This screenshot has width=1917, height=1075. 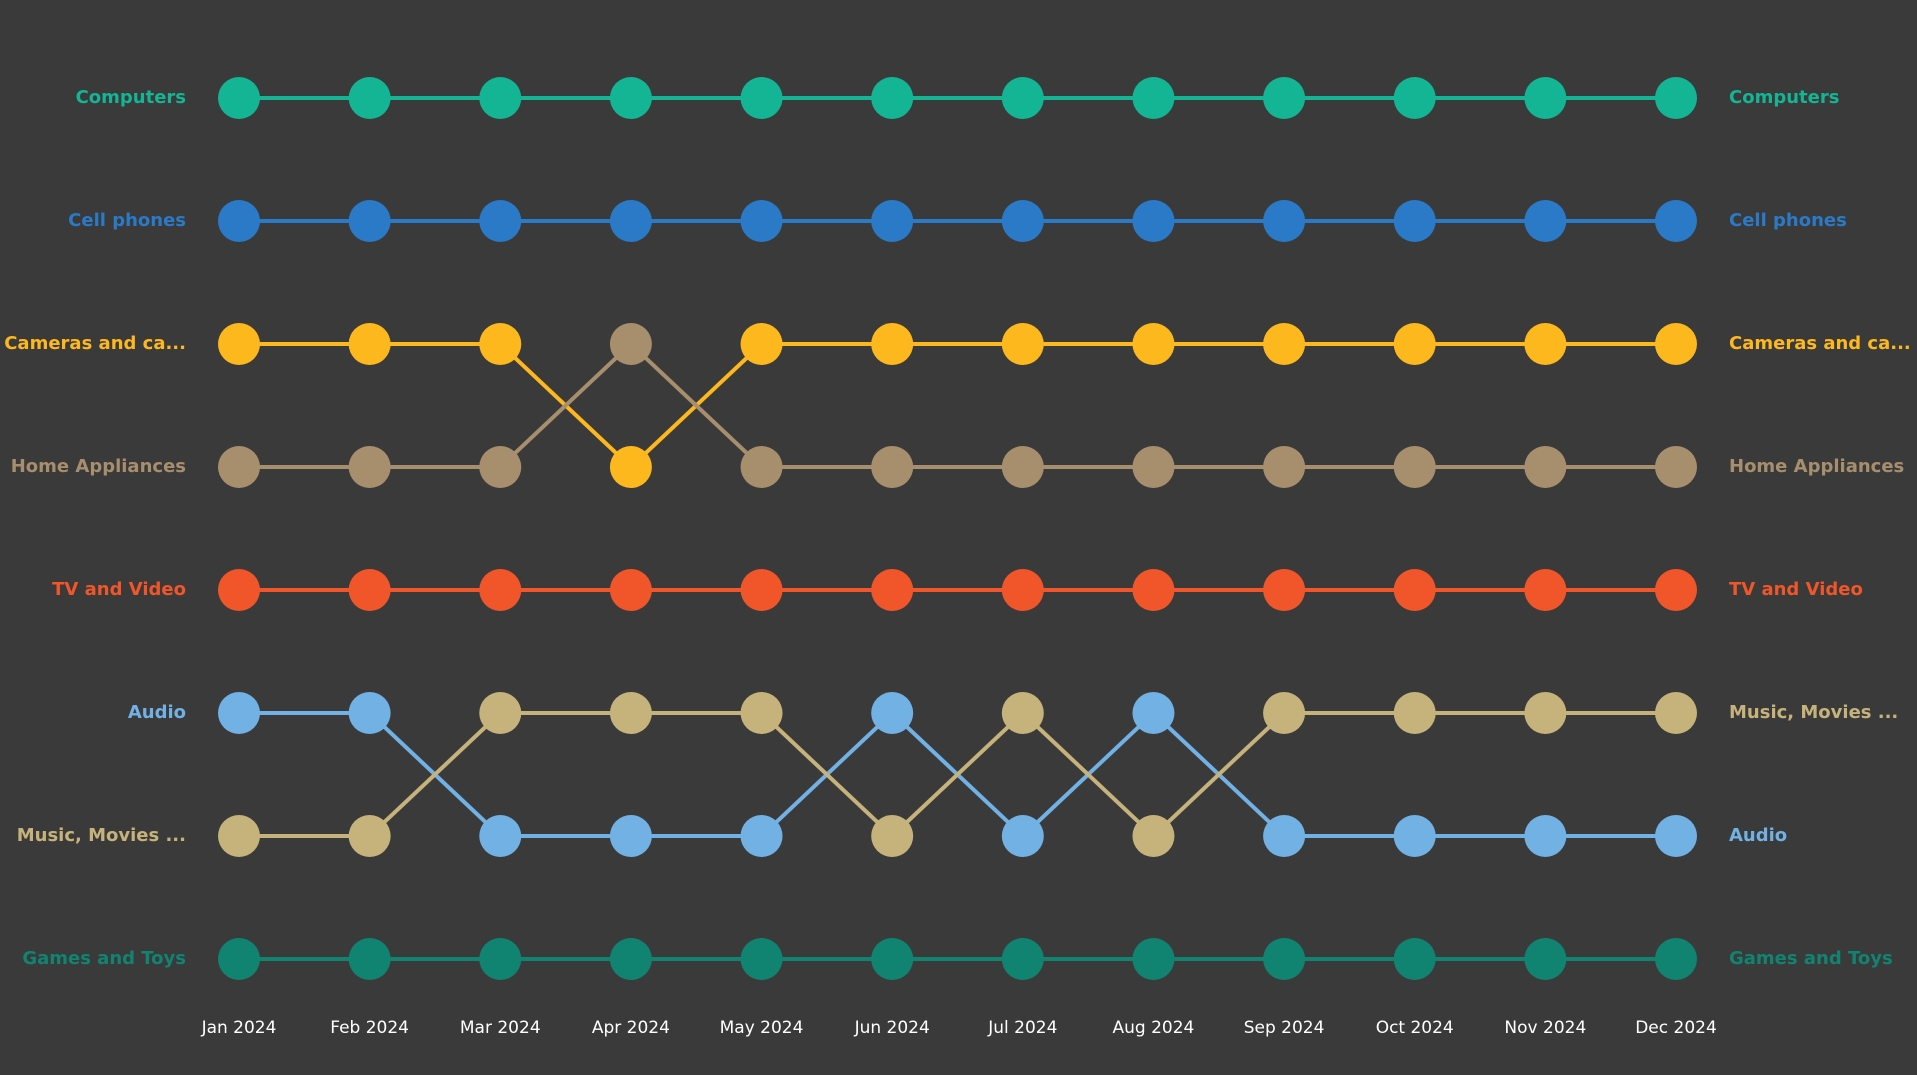 I want to click on left-label-home-appliances: Home Appliances, so click(x=98, y=466).